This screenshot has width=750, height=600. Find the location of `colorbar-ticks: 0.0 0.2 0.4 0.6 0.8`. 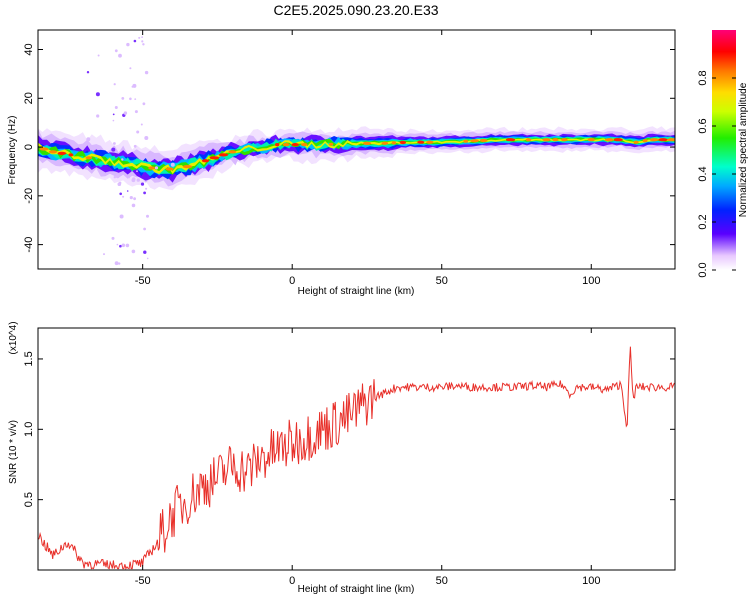

colorbar-ticks: 0.0 0.2 0.4 0.6 0.8 is located at coordinates (716, 174).